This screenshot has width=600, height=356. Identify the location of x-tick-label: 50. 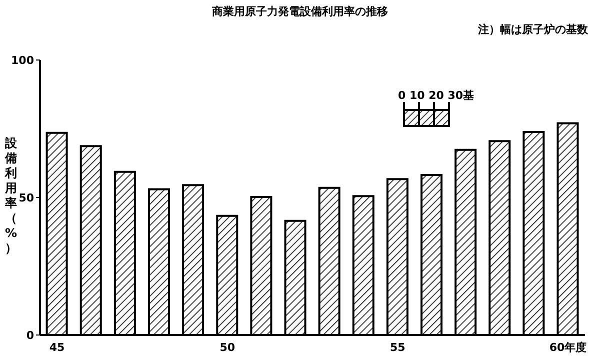
(228, 347).